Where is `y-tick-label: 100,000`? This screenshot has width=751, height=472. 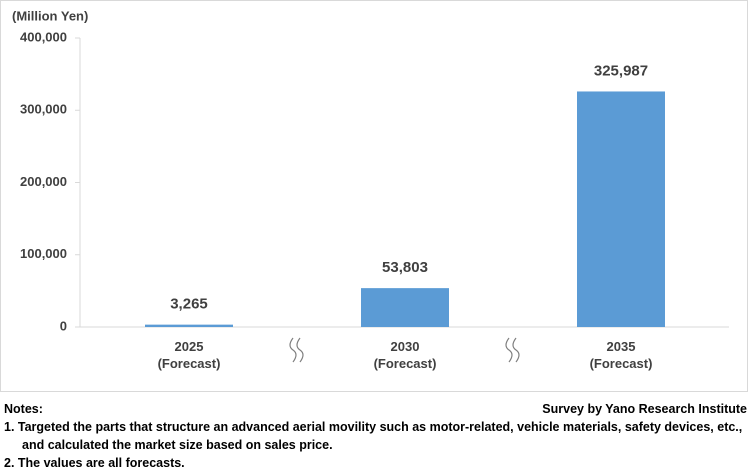 y-tick-label: 100,000 is located at coordinates (43, 253).